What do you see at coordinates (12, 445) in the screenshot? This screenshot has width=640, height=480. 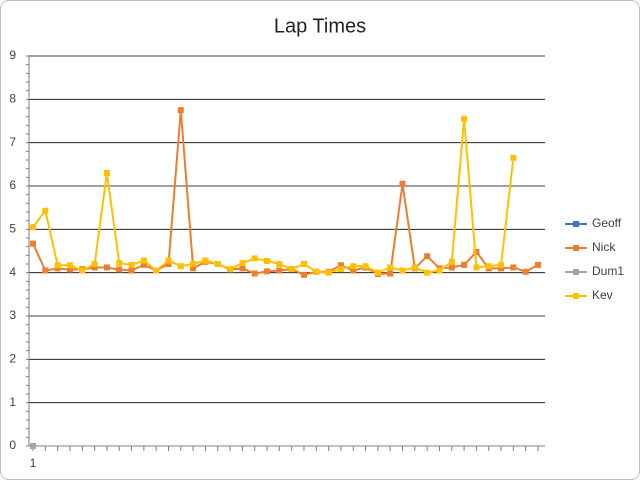 I see `y-tick-label: 0` at bounding box center [12, 445].